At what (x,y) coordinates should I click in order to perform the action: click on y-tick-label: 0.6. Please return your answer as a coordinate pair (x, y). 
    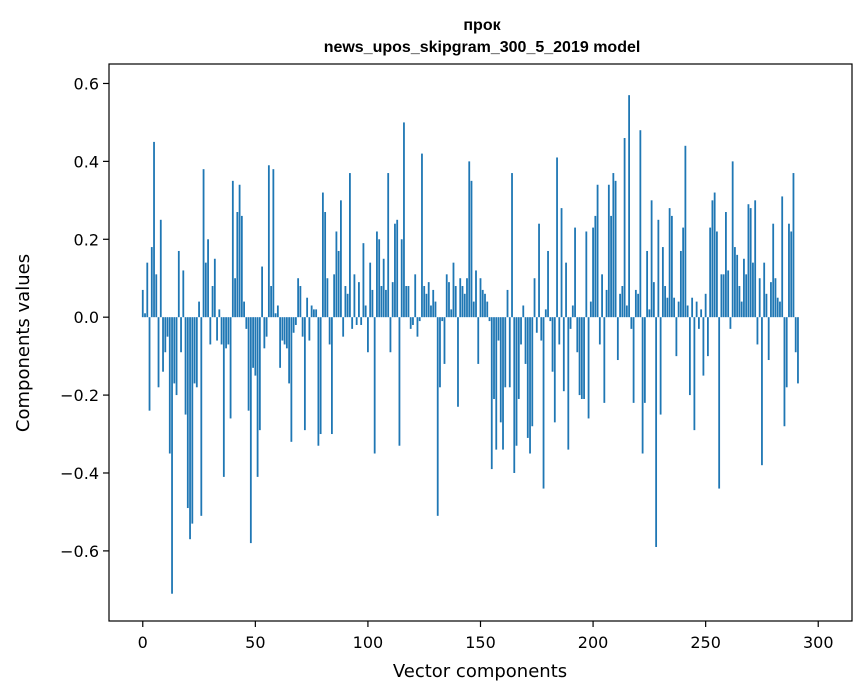
    Looking at the image, I should click on (86, 83).